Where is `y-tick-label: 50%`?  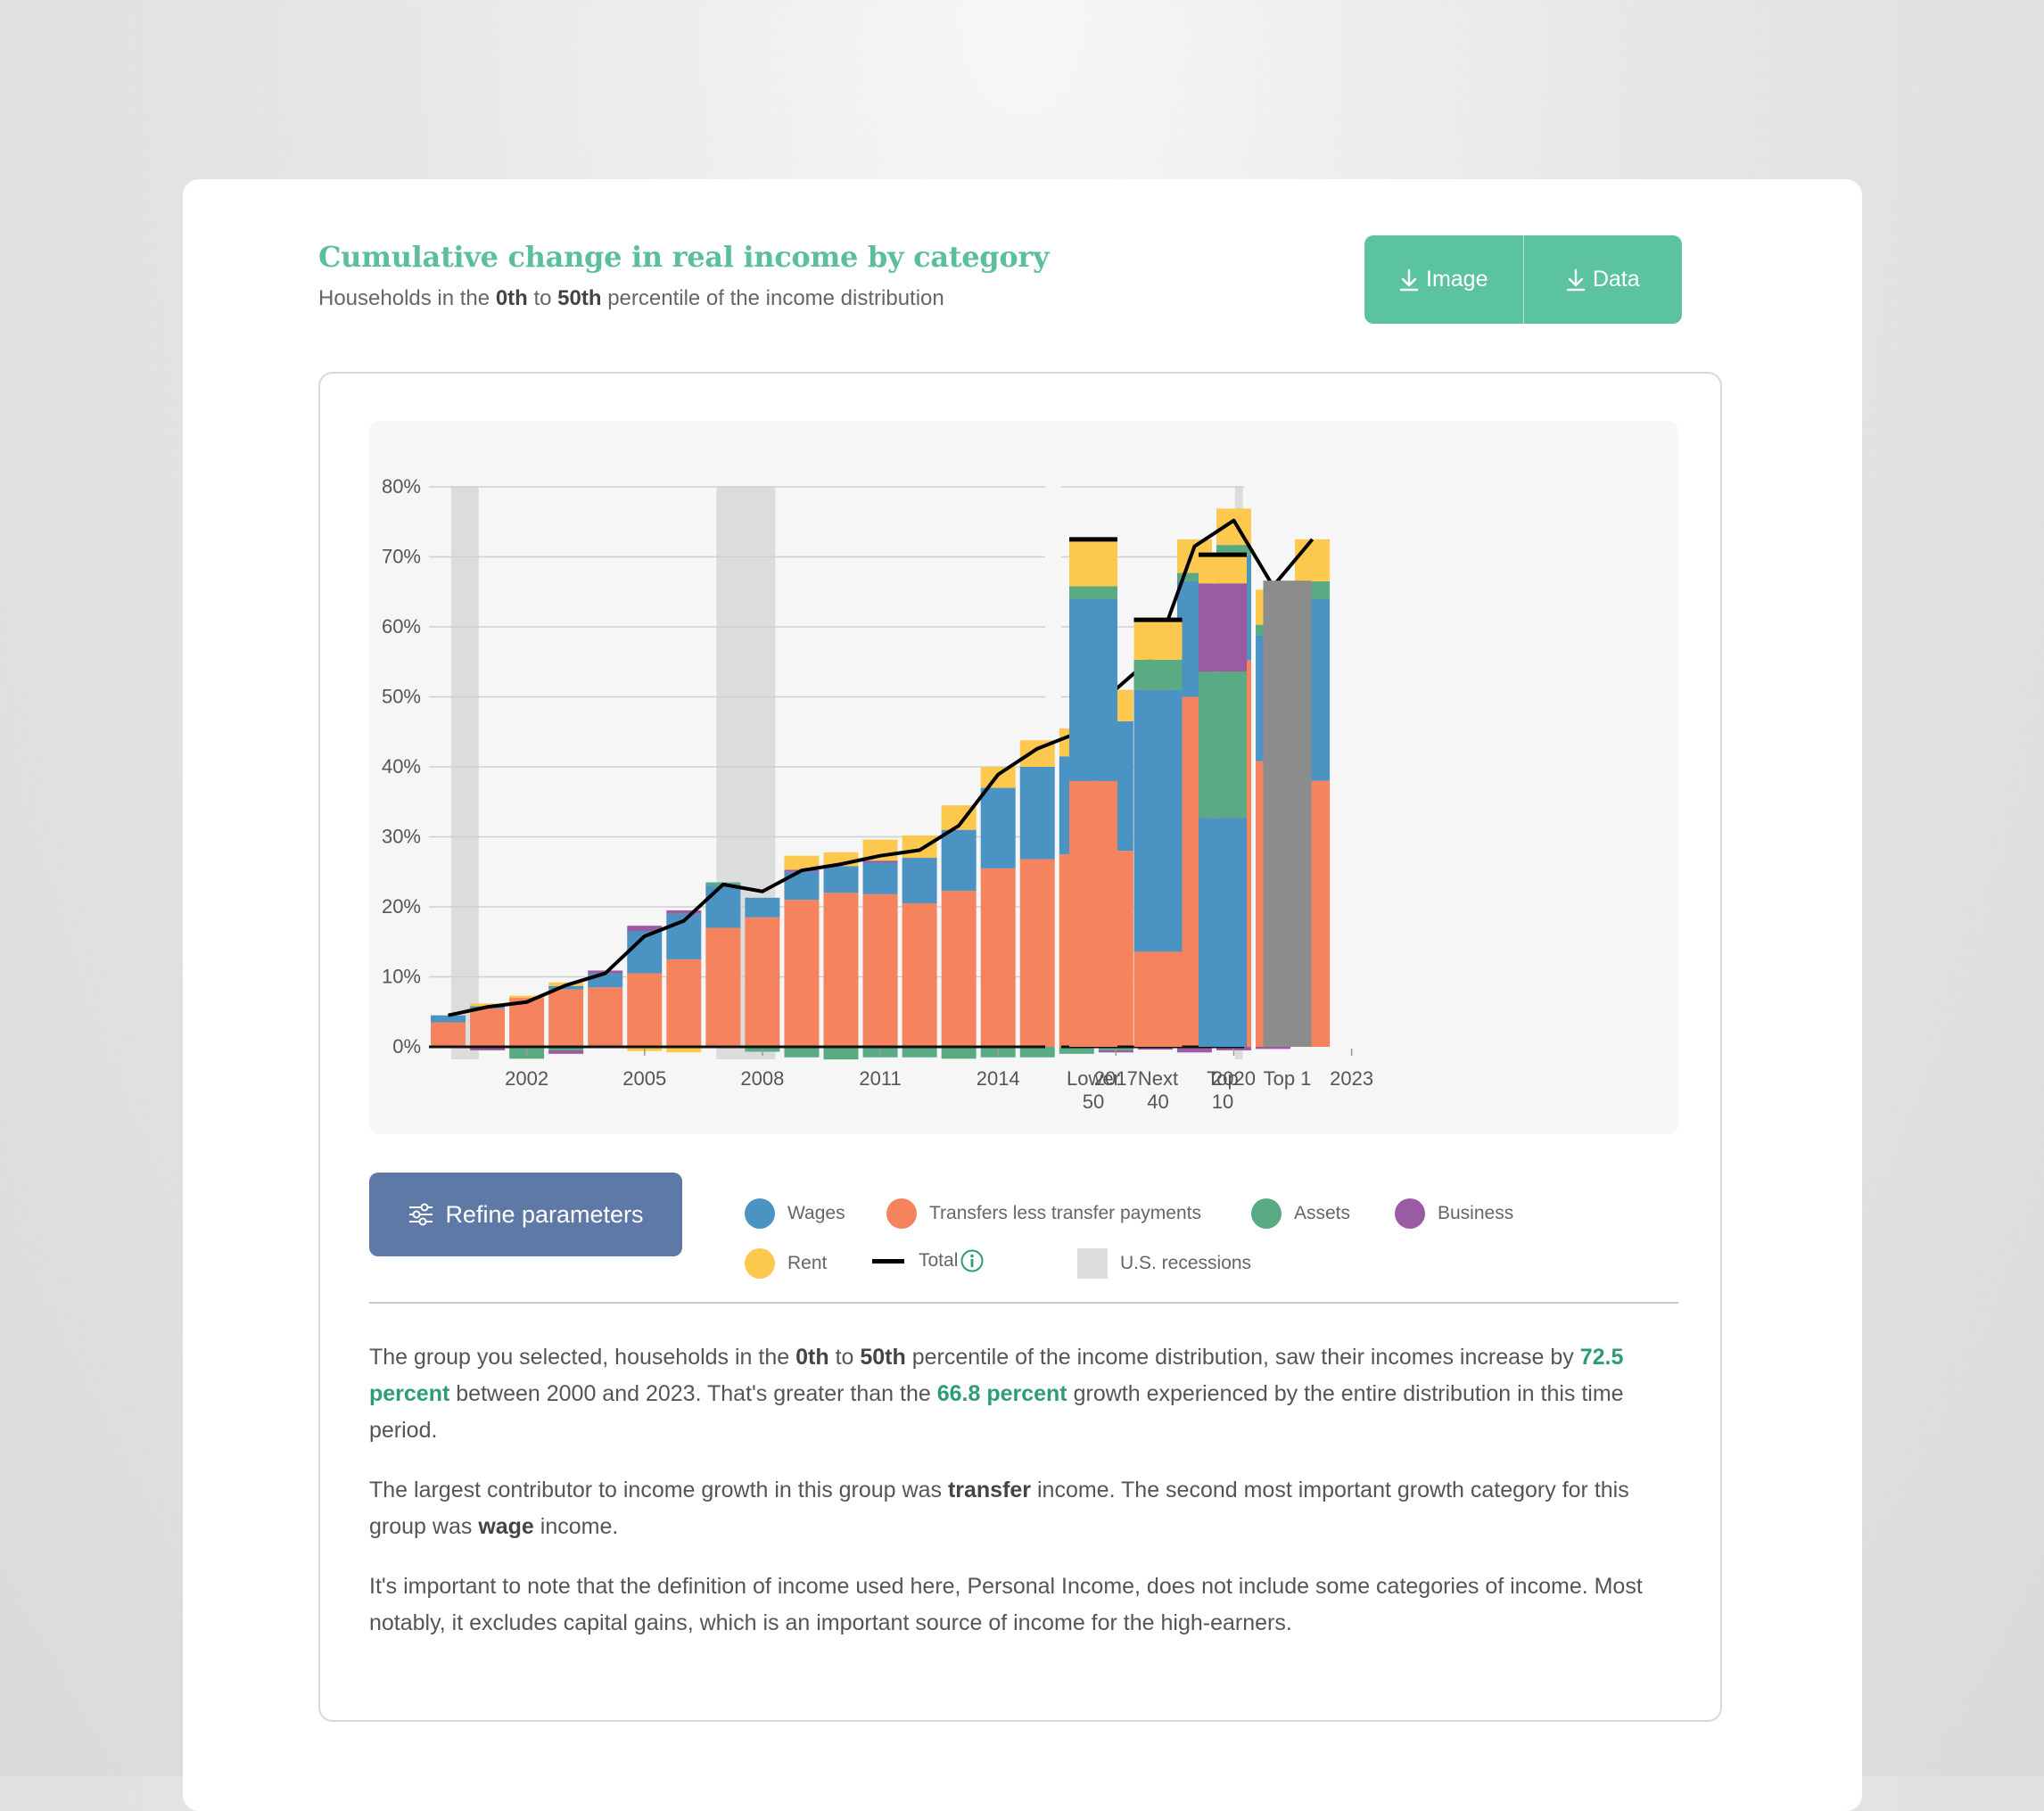
y-tick-label: 50% is located at coordinates (402, 697).